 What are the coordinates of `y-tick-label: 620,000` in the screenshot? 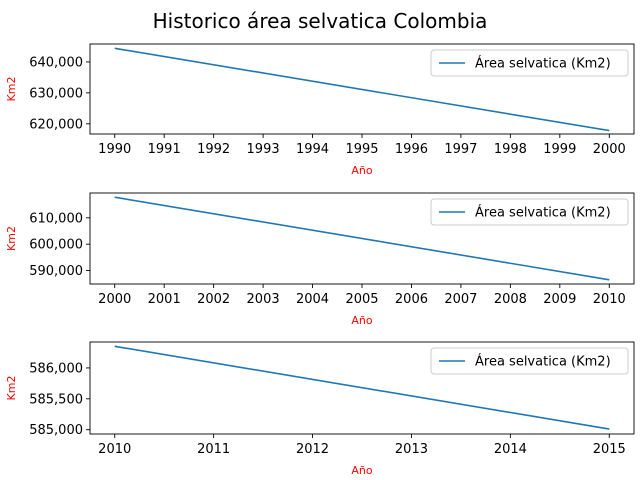 It's located at (56, 124).